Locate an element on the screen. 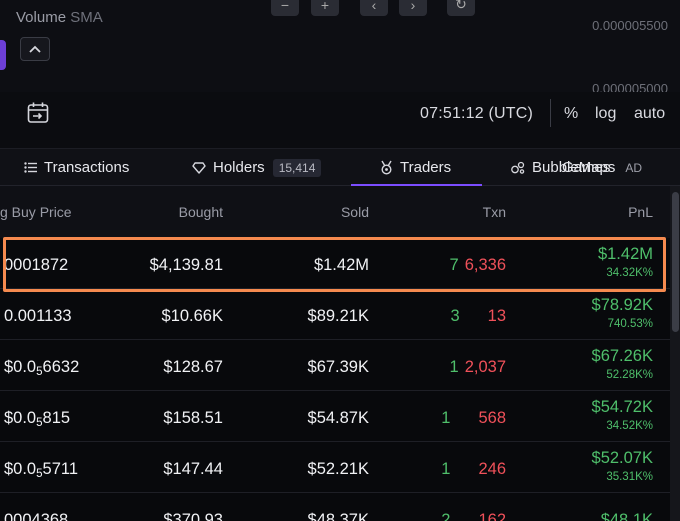 The image size is (680, 521). bought-cell: $128.67 is located at coordinates (193, 367).